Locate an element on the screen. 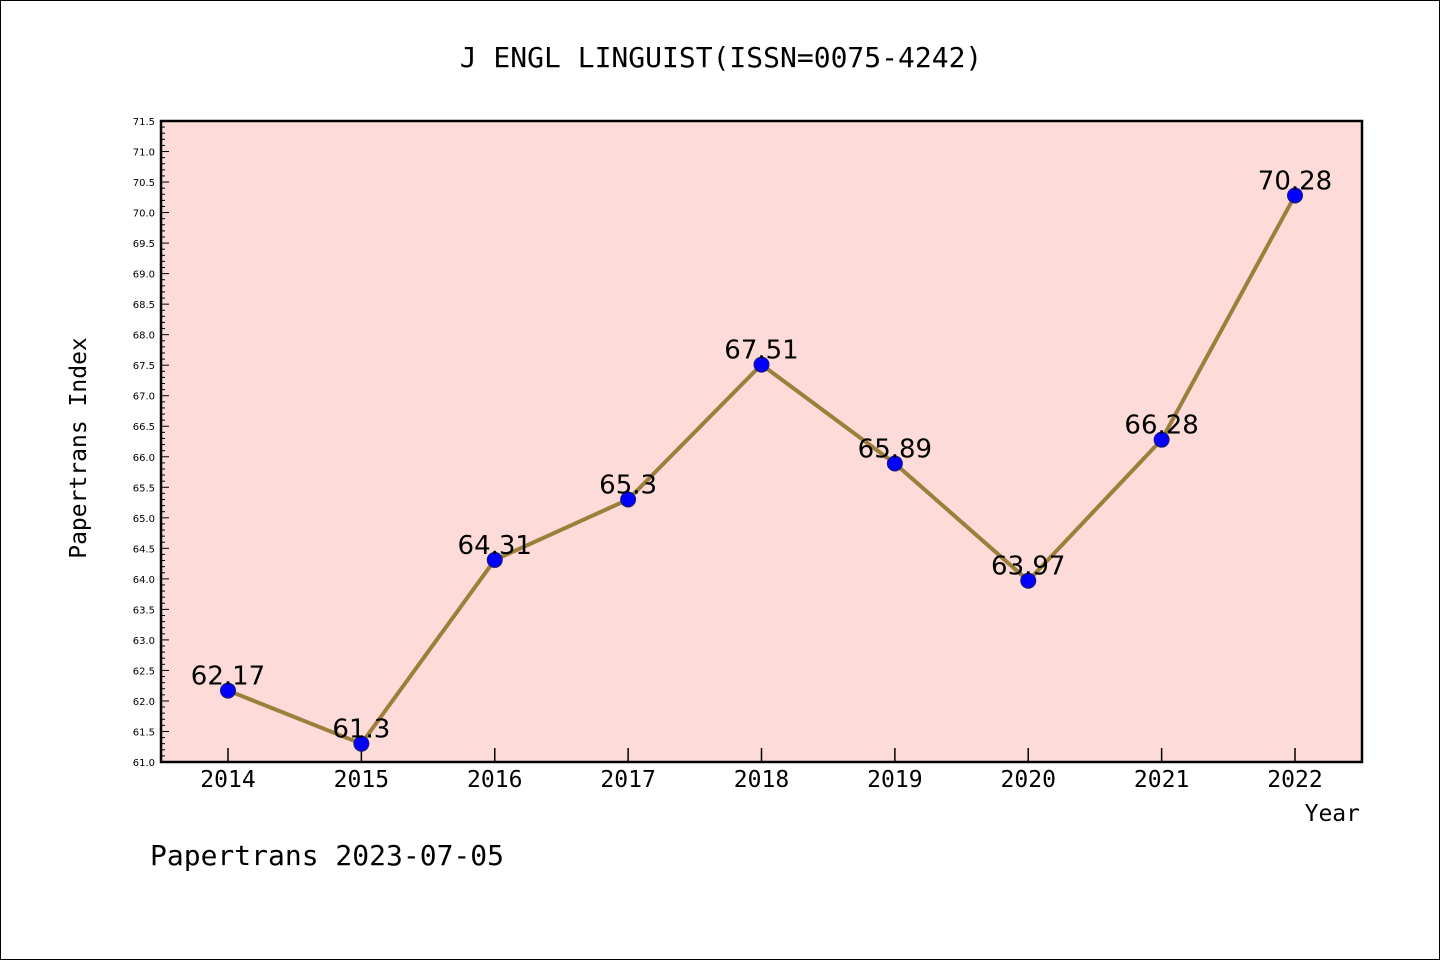 This screenshot has width=1440, height=960. x-tick-label: 2021 is located at coordinates (1161, 780).